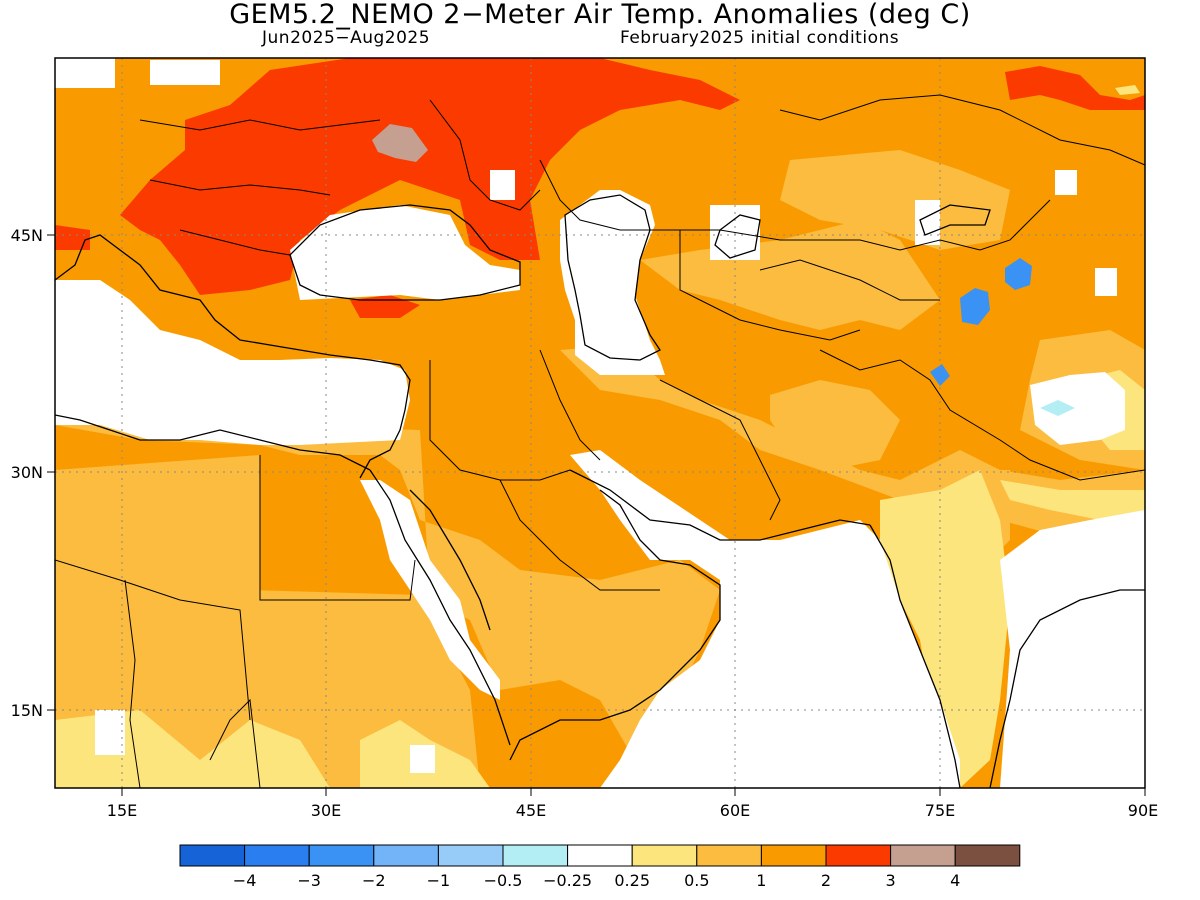 The height and width of the screenshot is (900, 1200). I want to click on lon-tick-label: 75E, so click(940, 810).